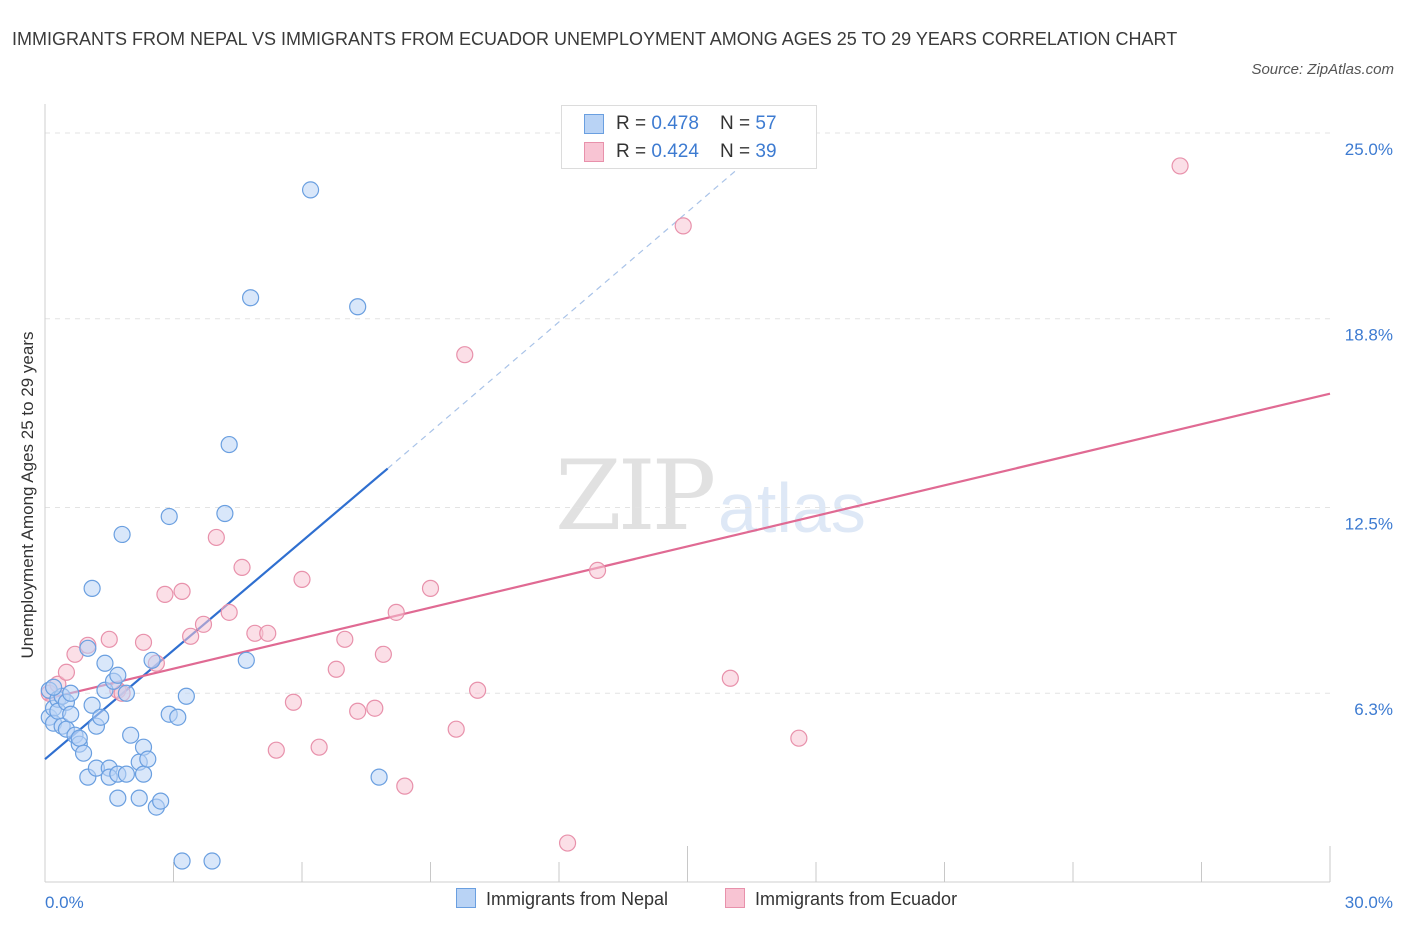  Describe the element at coordinates (1322, 69) in the screenshot. I see `source-label: Source: ZipAtlas.com` at that location.